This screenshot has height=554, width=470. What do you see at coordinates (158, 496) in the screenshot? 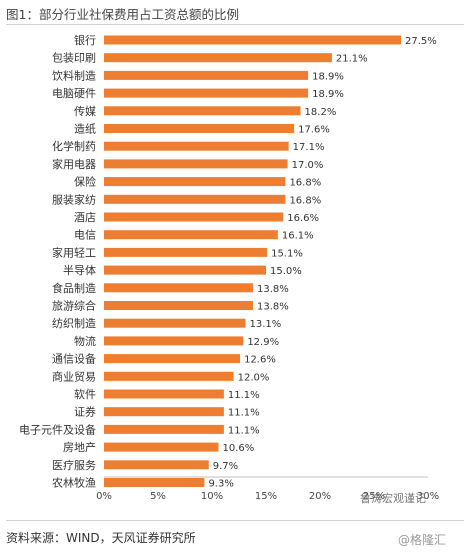
I see `x-tick-label: 5%` at bounding box center [158, 496].